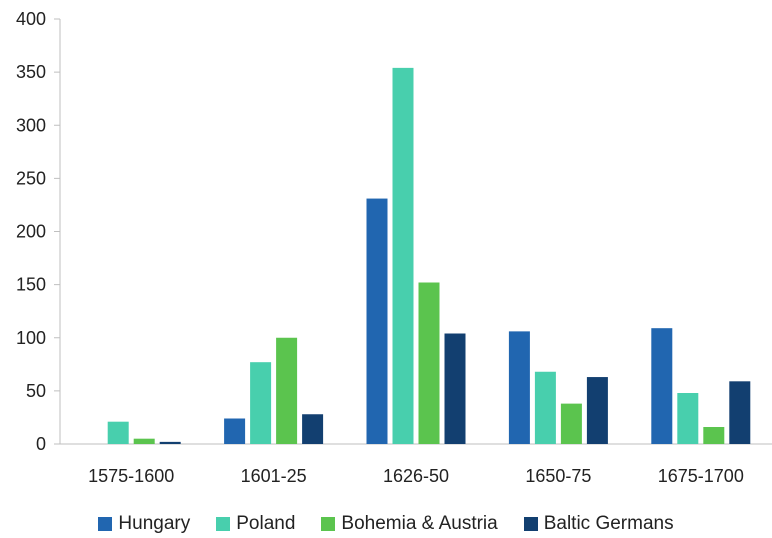  I want to click on y-axis: 0 50 100 150 200 250 300 350 400, so click(38, 231).